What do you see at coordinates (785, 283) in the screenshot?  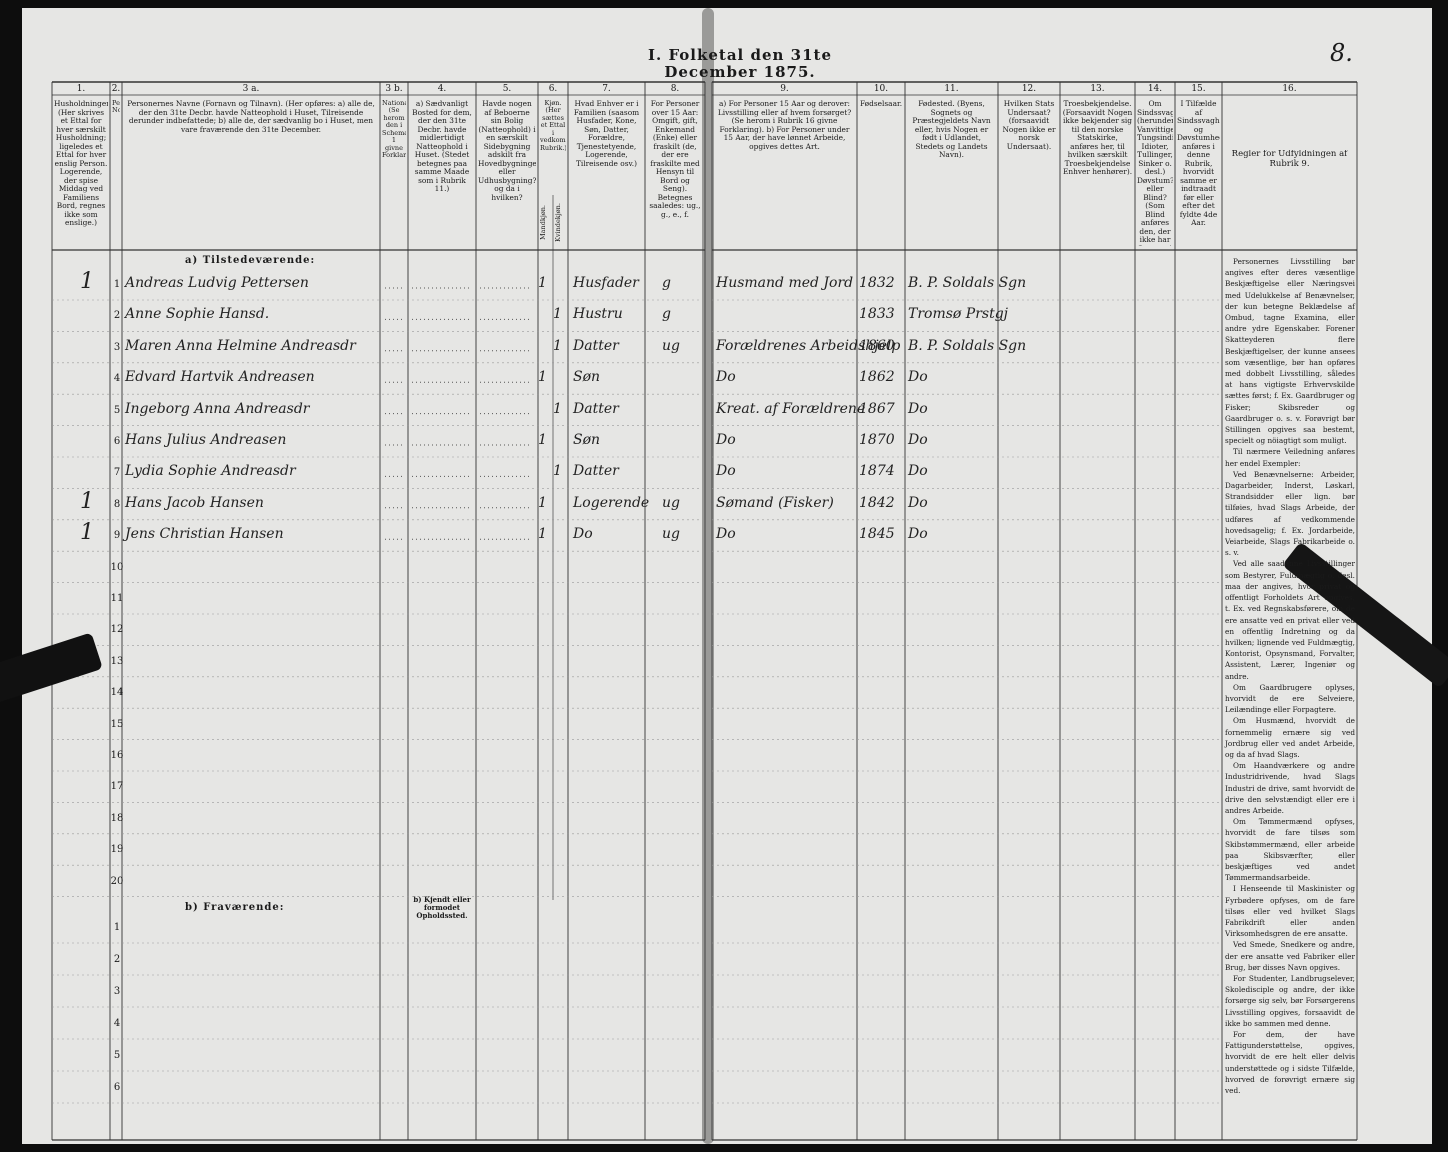 I see `entry-occupation: Husmand med Jord` at bounding box center [785, 283].